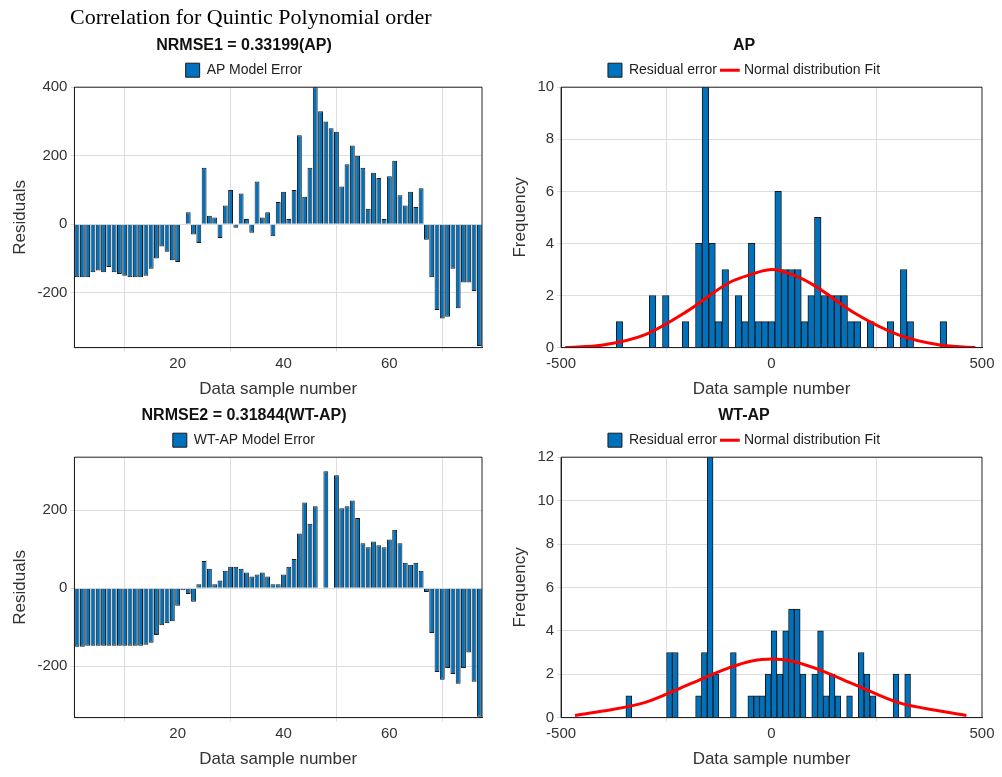 The width and height of the screenshot is (1002, 777). Describe the element at coordinates (55, 86) in the screenshot. I see `y-tick-label: 400` at that location.